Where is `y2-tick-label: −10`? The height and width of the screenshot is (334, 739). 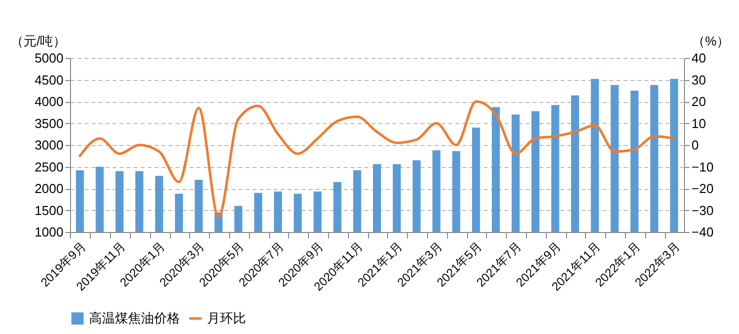 y2-tick-label: −10 is located at coordinates (703, 166).